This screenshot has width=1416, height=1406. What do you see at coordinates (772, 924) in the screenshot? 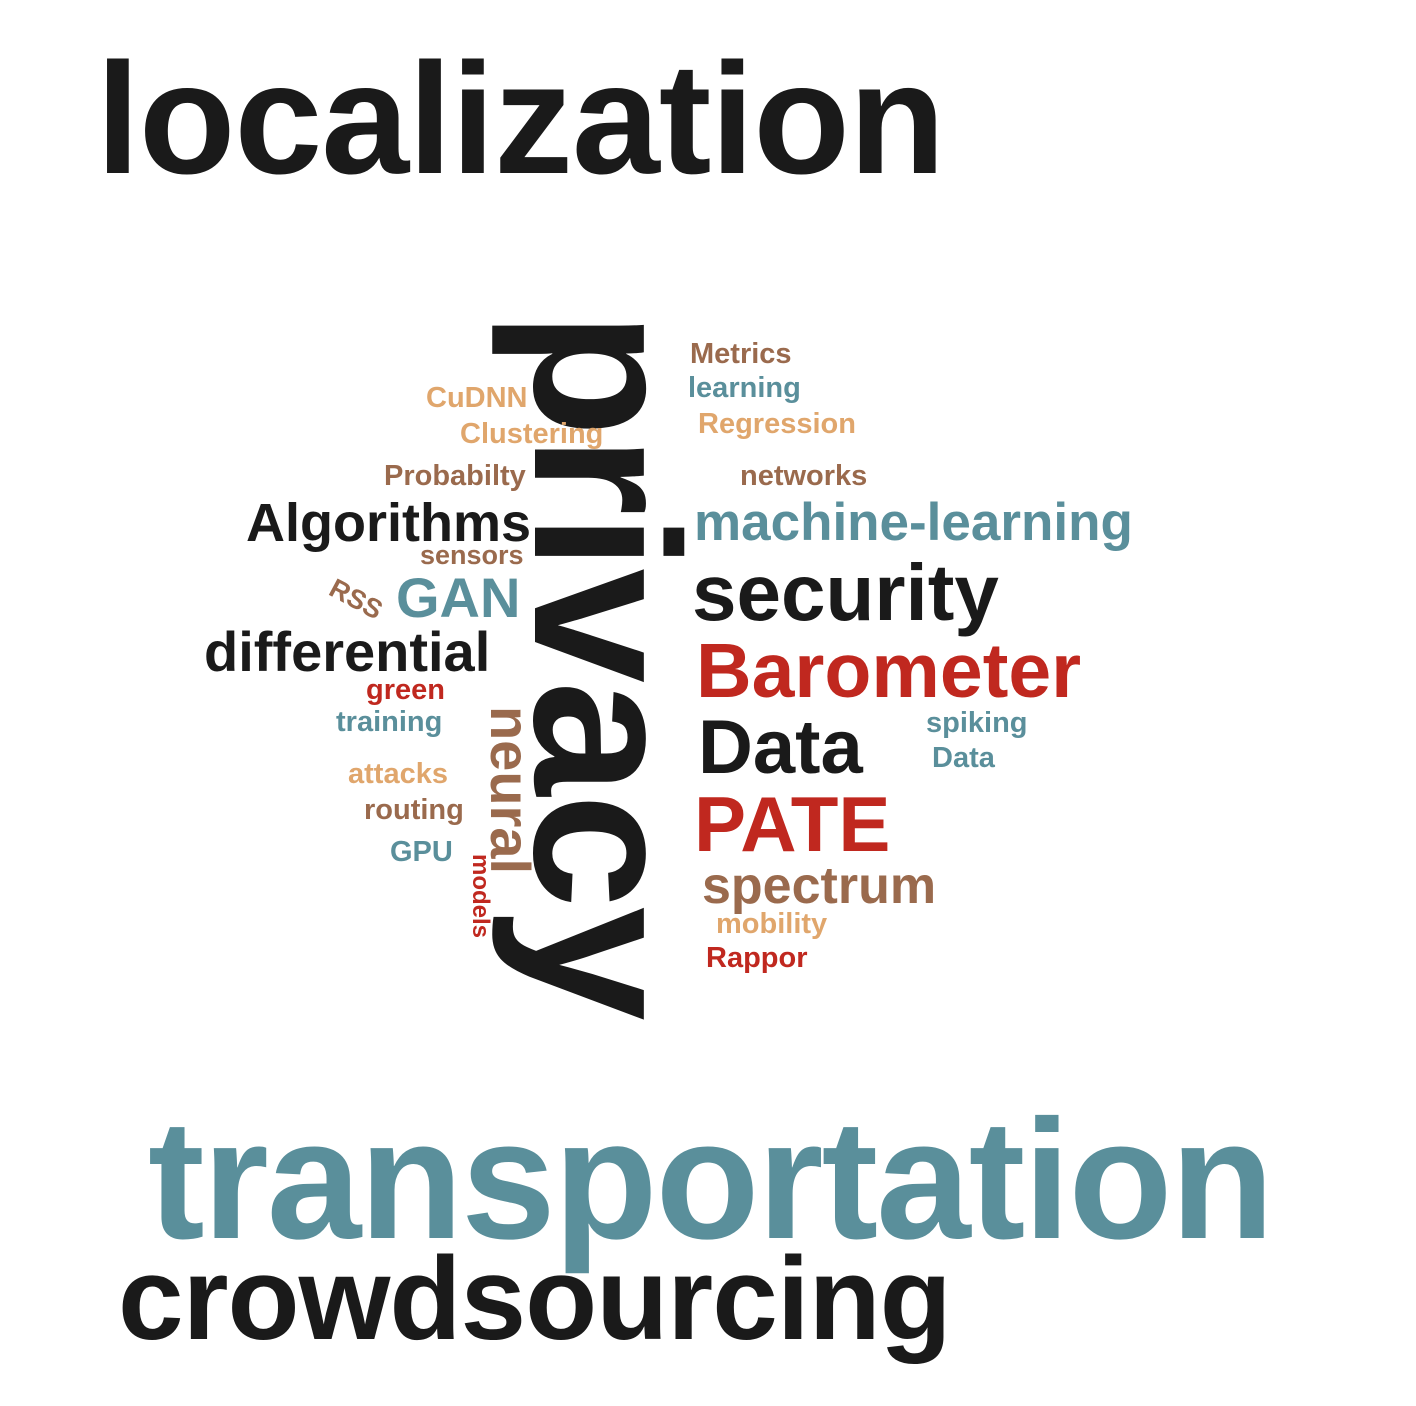
I see `word-mobility: mobility` at bounding box center [772, 924].